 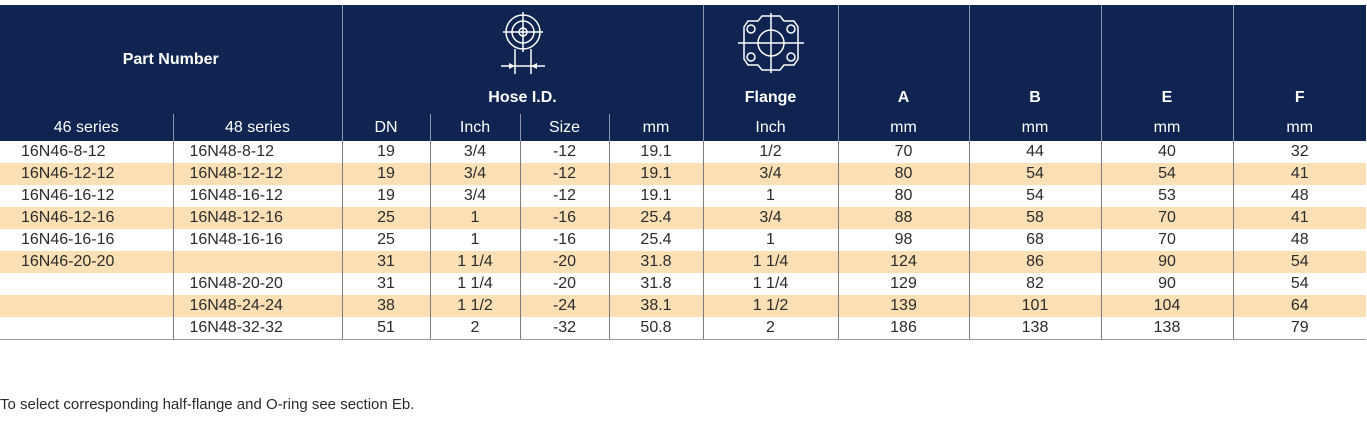 What do you see at coordinates (683, 328) in the screenshot?
I see `table-row: 16N48-32-32 51 2 -32 50.8 2 186 138 138 79` at bounding box center [683, 328].